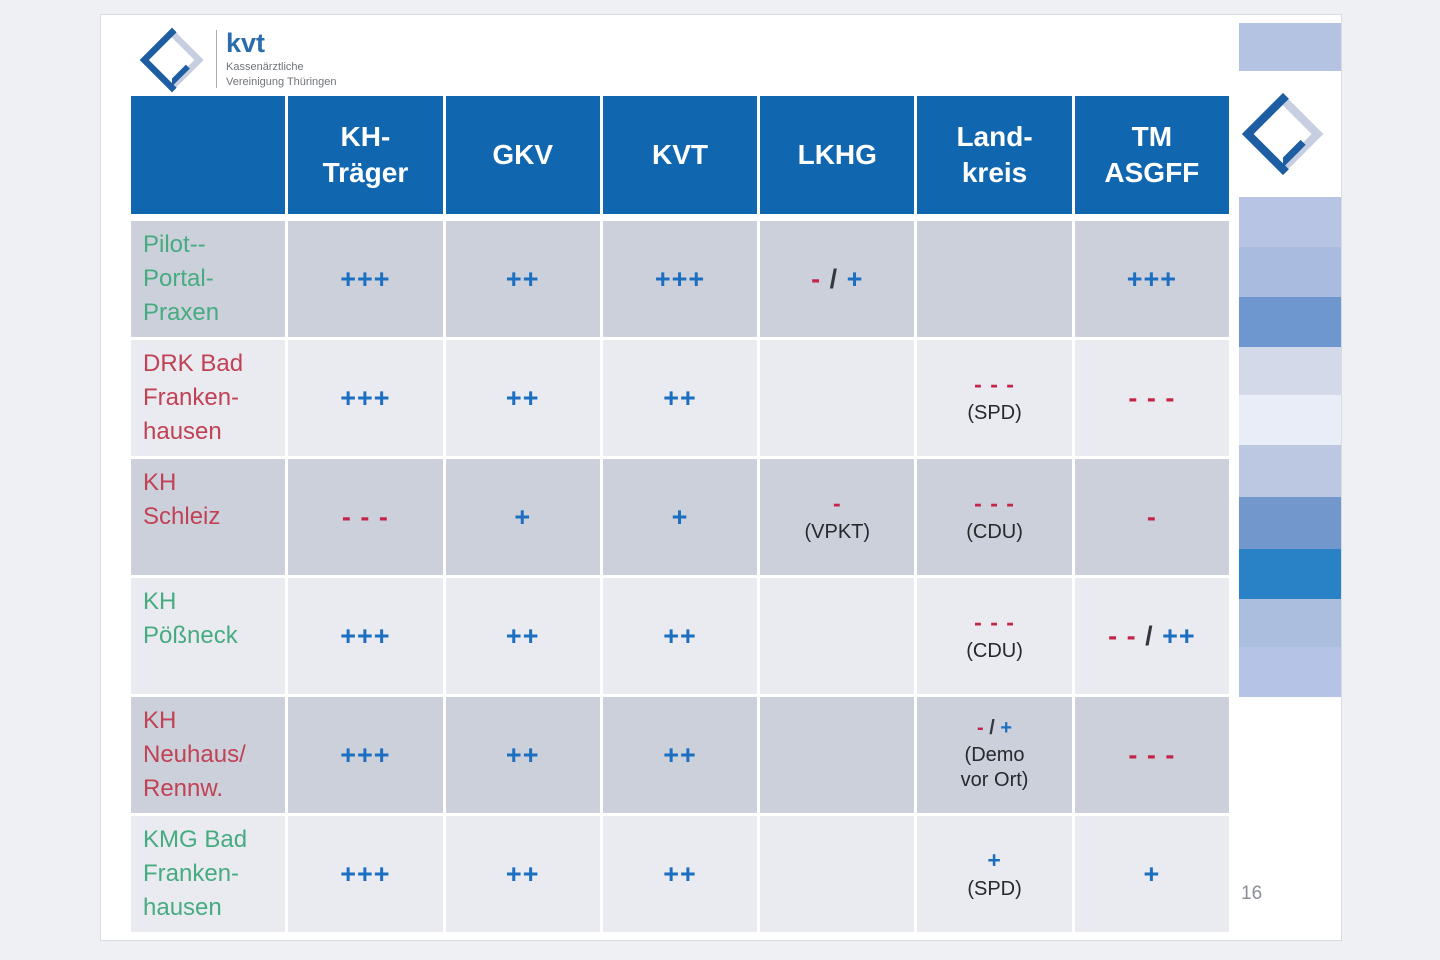  Describe the element at coordinates (171, 60) in the screenshot. I see `kvt-diamond-icon` at that location.